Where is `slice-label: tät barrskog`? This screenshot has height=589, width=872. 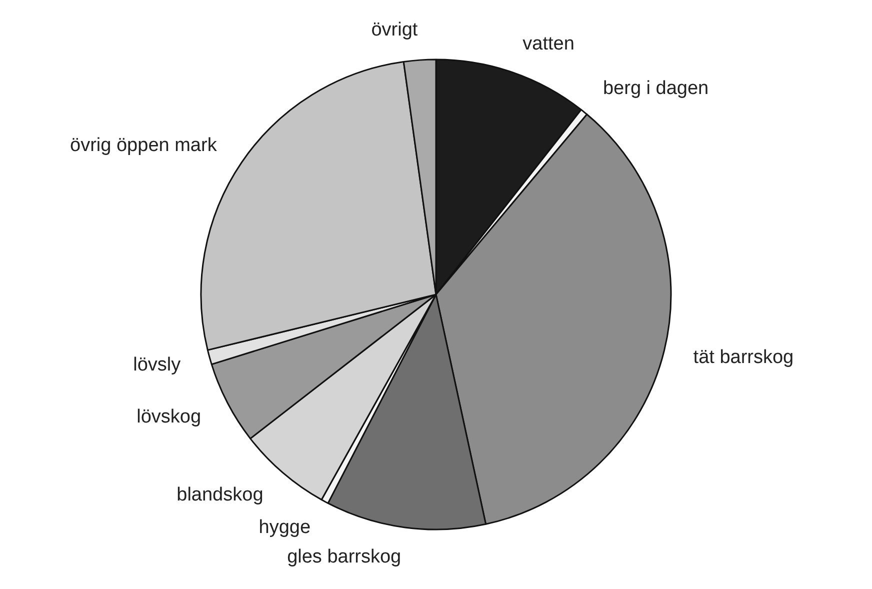
slice-label: tät barrskog is located at coordinates (743, 357).